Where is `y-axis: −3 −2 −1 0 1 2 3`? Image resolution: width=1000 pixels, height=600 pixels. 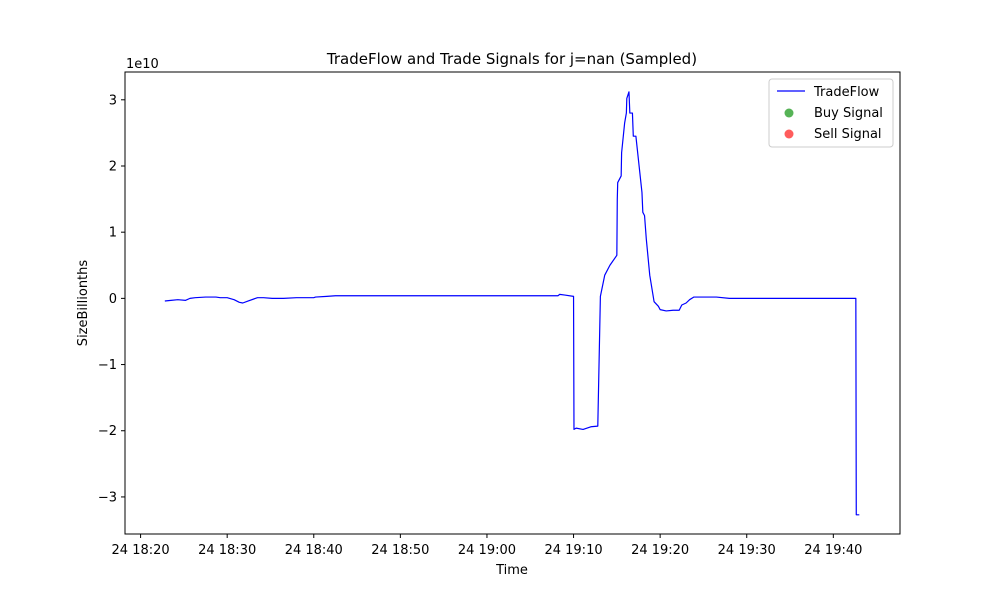
y-axis: −3 −2 −1 0 1 2 3 is located at coordinates (111, 299).